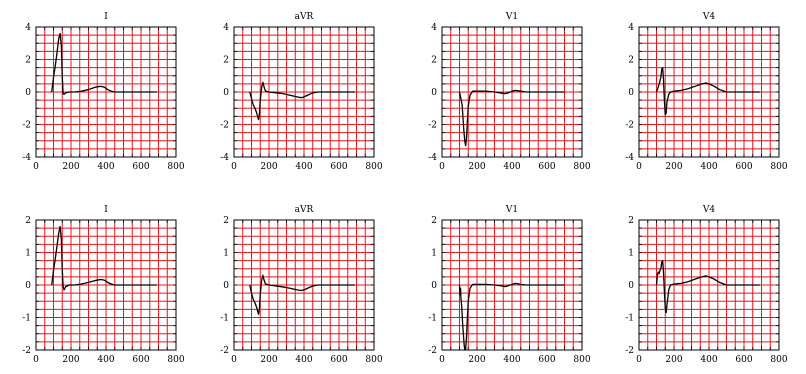 The height and width of the screenshot is (374, 806). I want to click on chart-panel: aVR 0 200 400 600 800 -2 -1 0 1 2, so click(301, 285).